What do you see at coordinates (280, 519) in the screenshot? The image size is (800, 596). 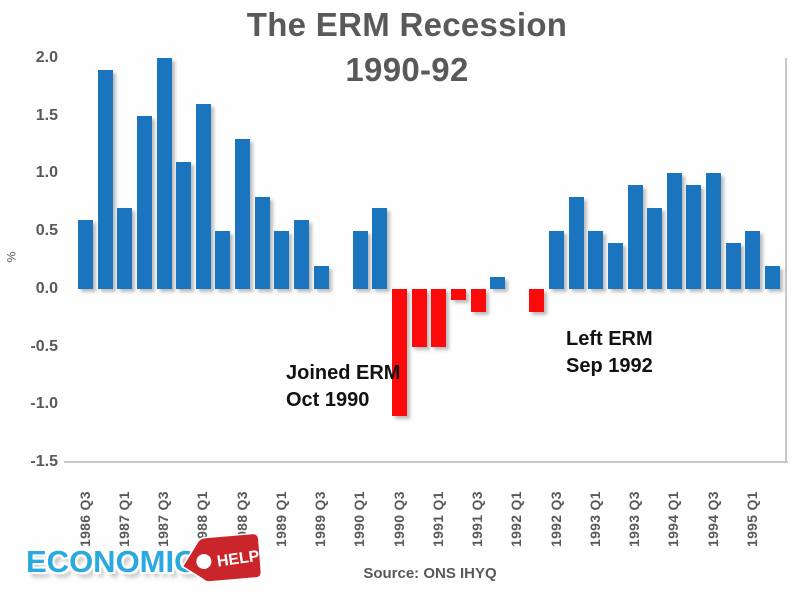 I see `x-tick-1989-q1: 1989 Q1` at bounding box center [280, 519].